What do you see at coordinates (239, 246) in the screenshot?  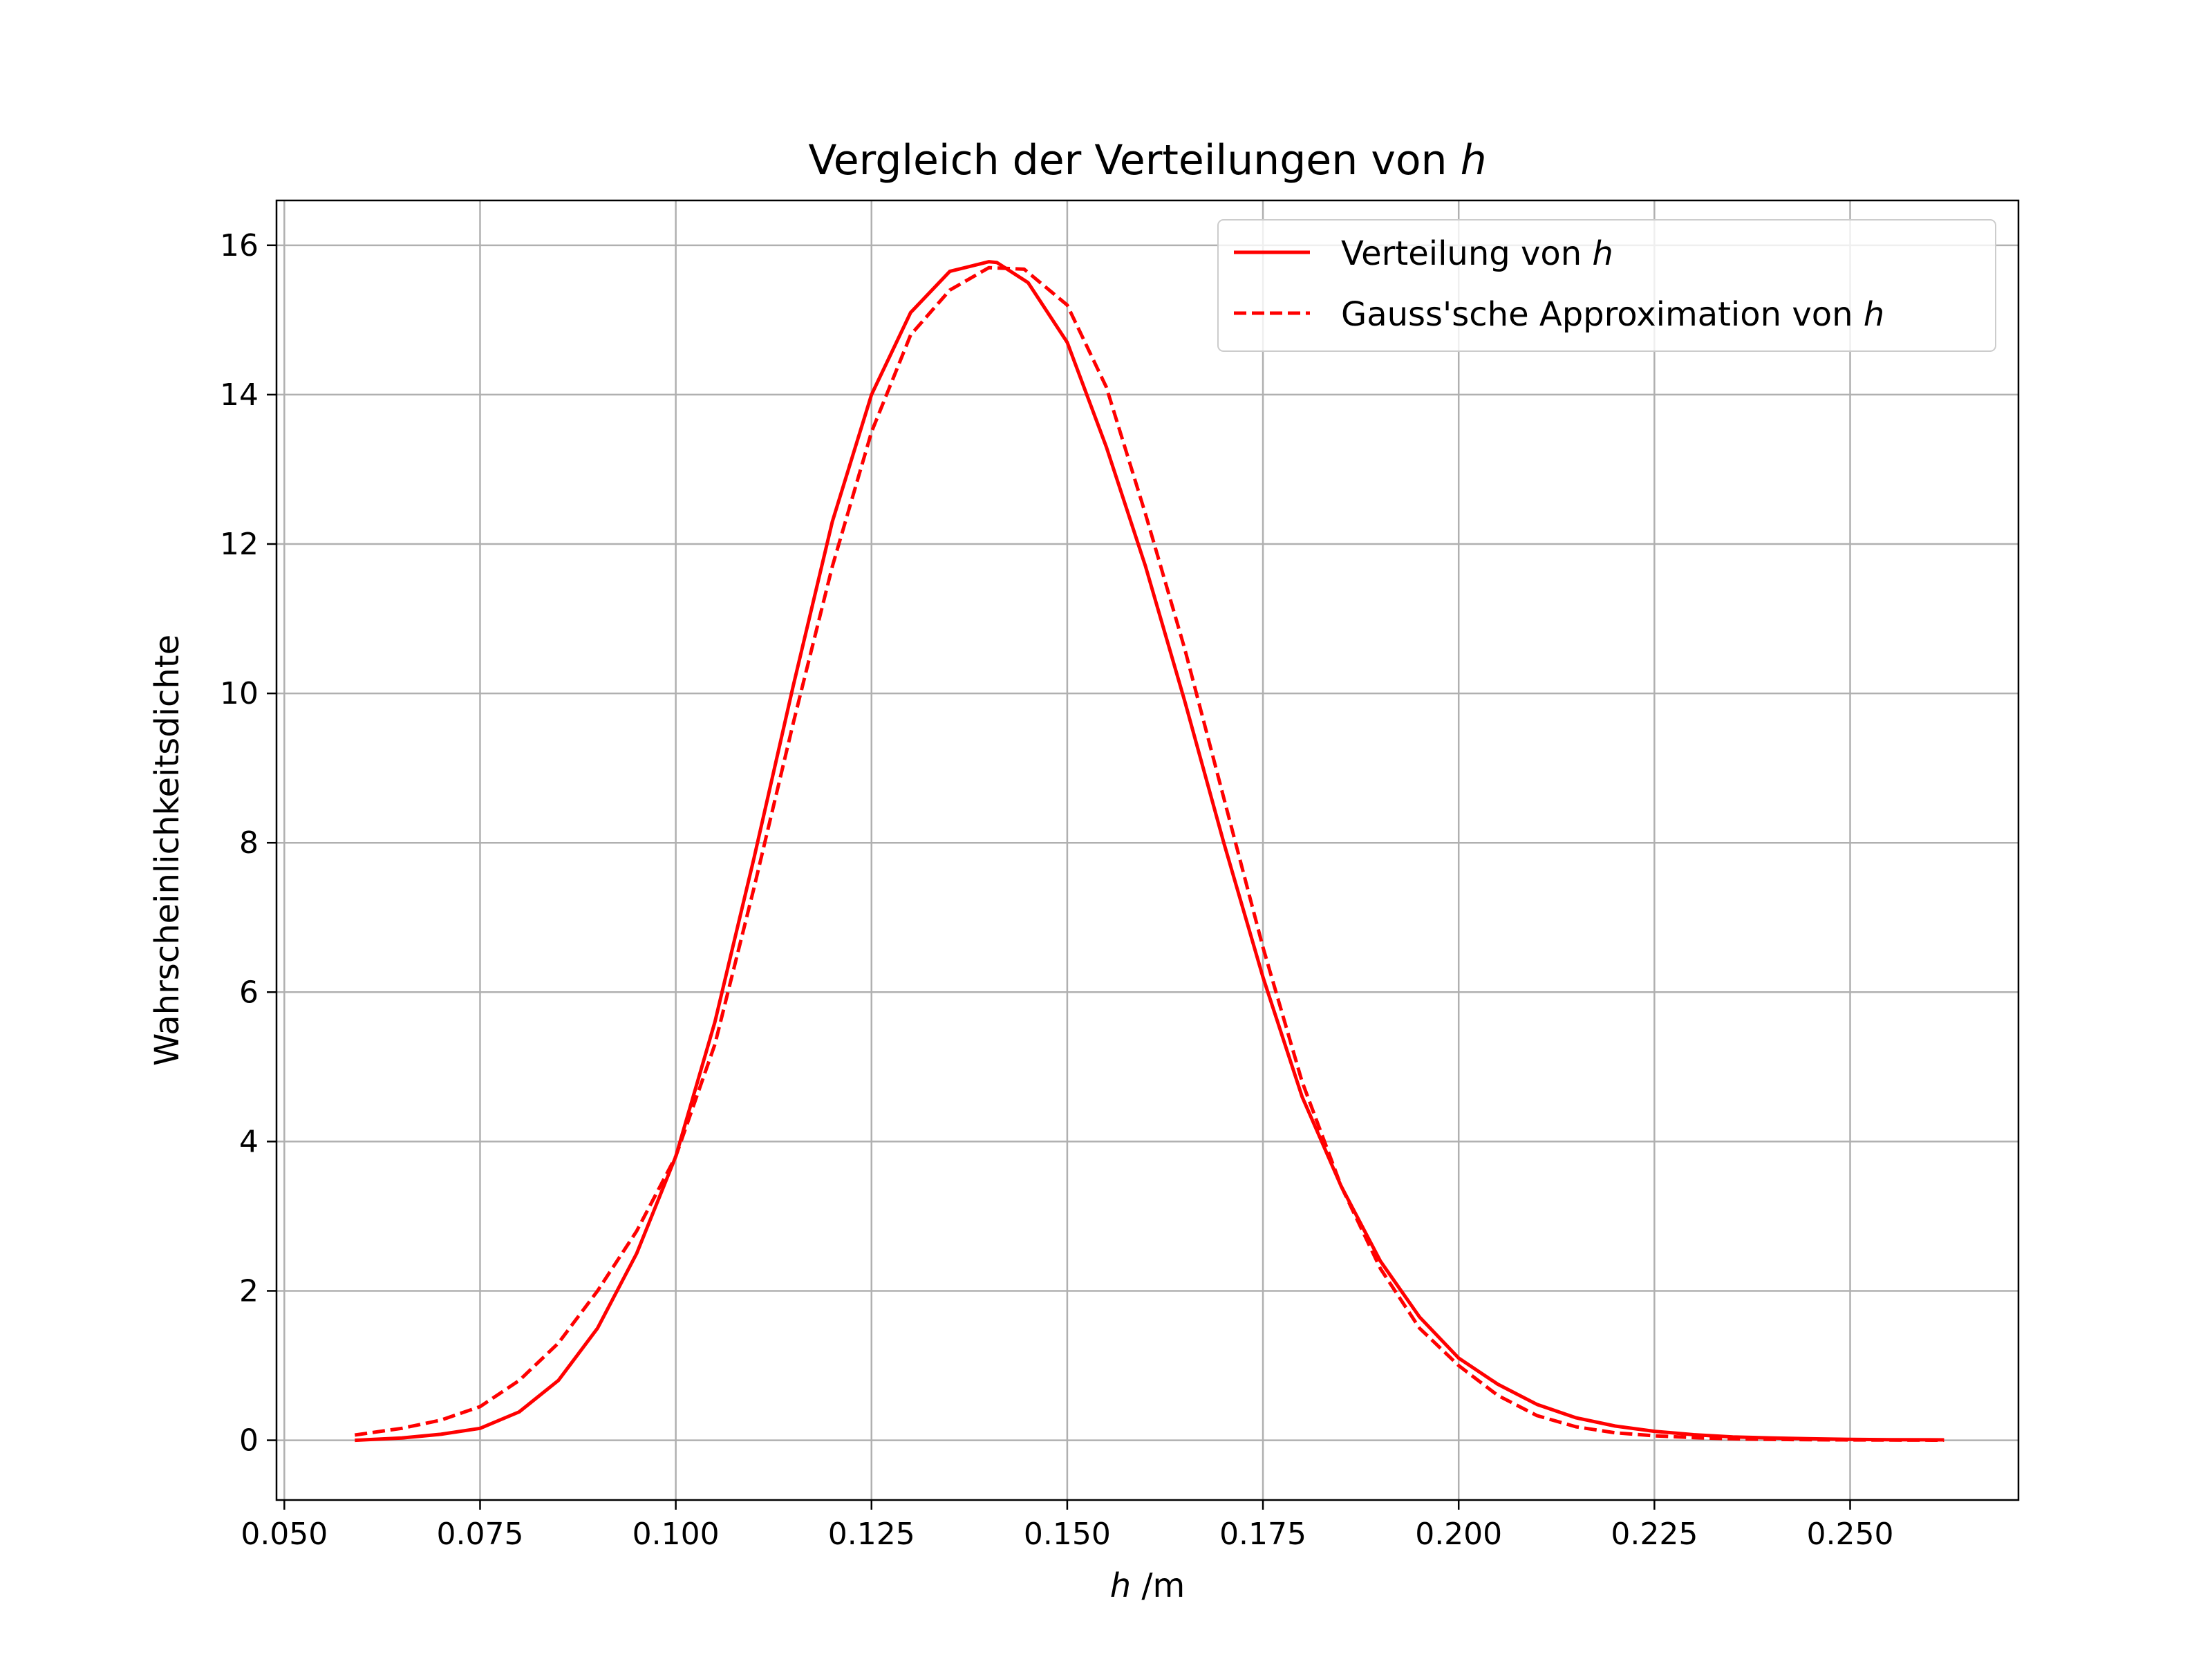 I see `y-tick-label: 16` at bounding box center [239, 246].